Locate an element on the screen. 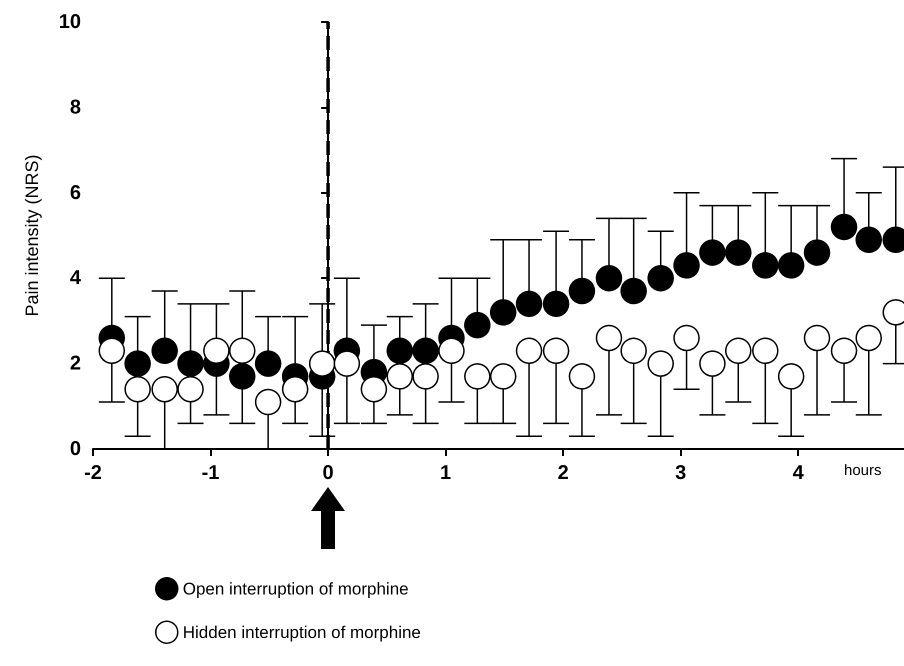  y-tick-label: 8 is located at coordinates (75, 107).